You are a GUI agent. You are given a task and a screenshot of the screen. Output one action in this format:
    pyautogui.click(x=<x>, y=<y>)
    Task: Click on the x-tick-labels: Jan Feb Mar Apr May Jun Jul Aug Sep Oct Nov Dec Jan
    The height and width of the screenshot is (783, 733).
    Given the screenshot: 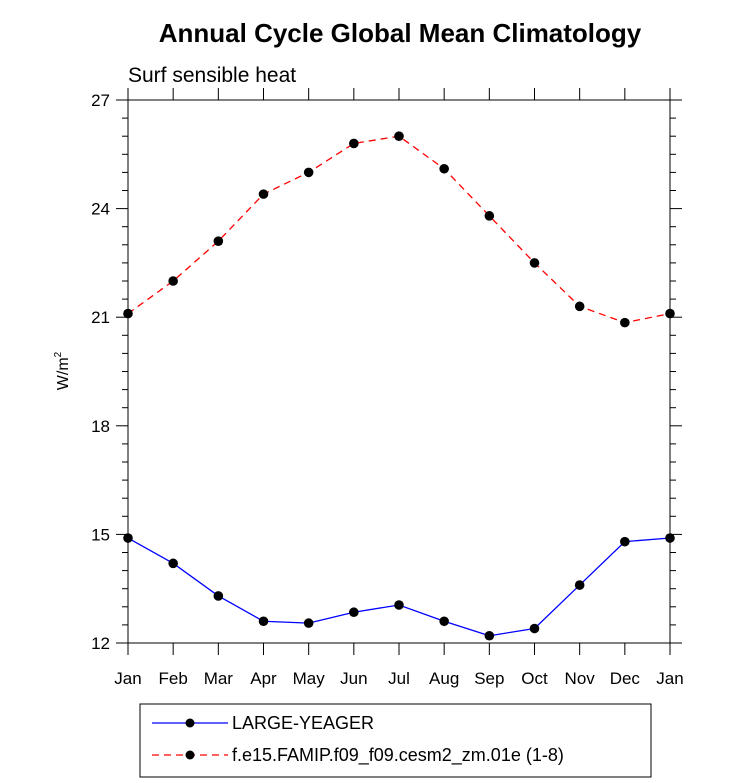 What is the action you would take?
    pyautogui.click(x=398, y=678)
    